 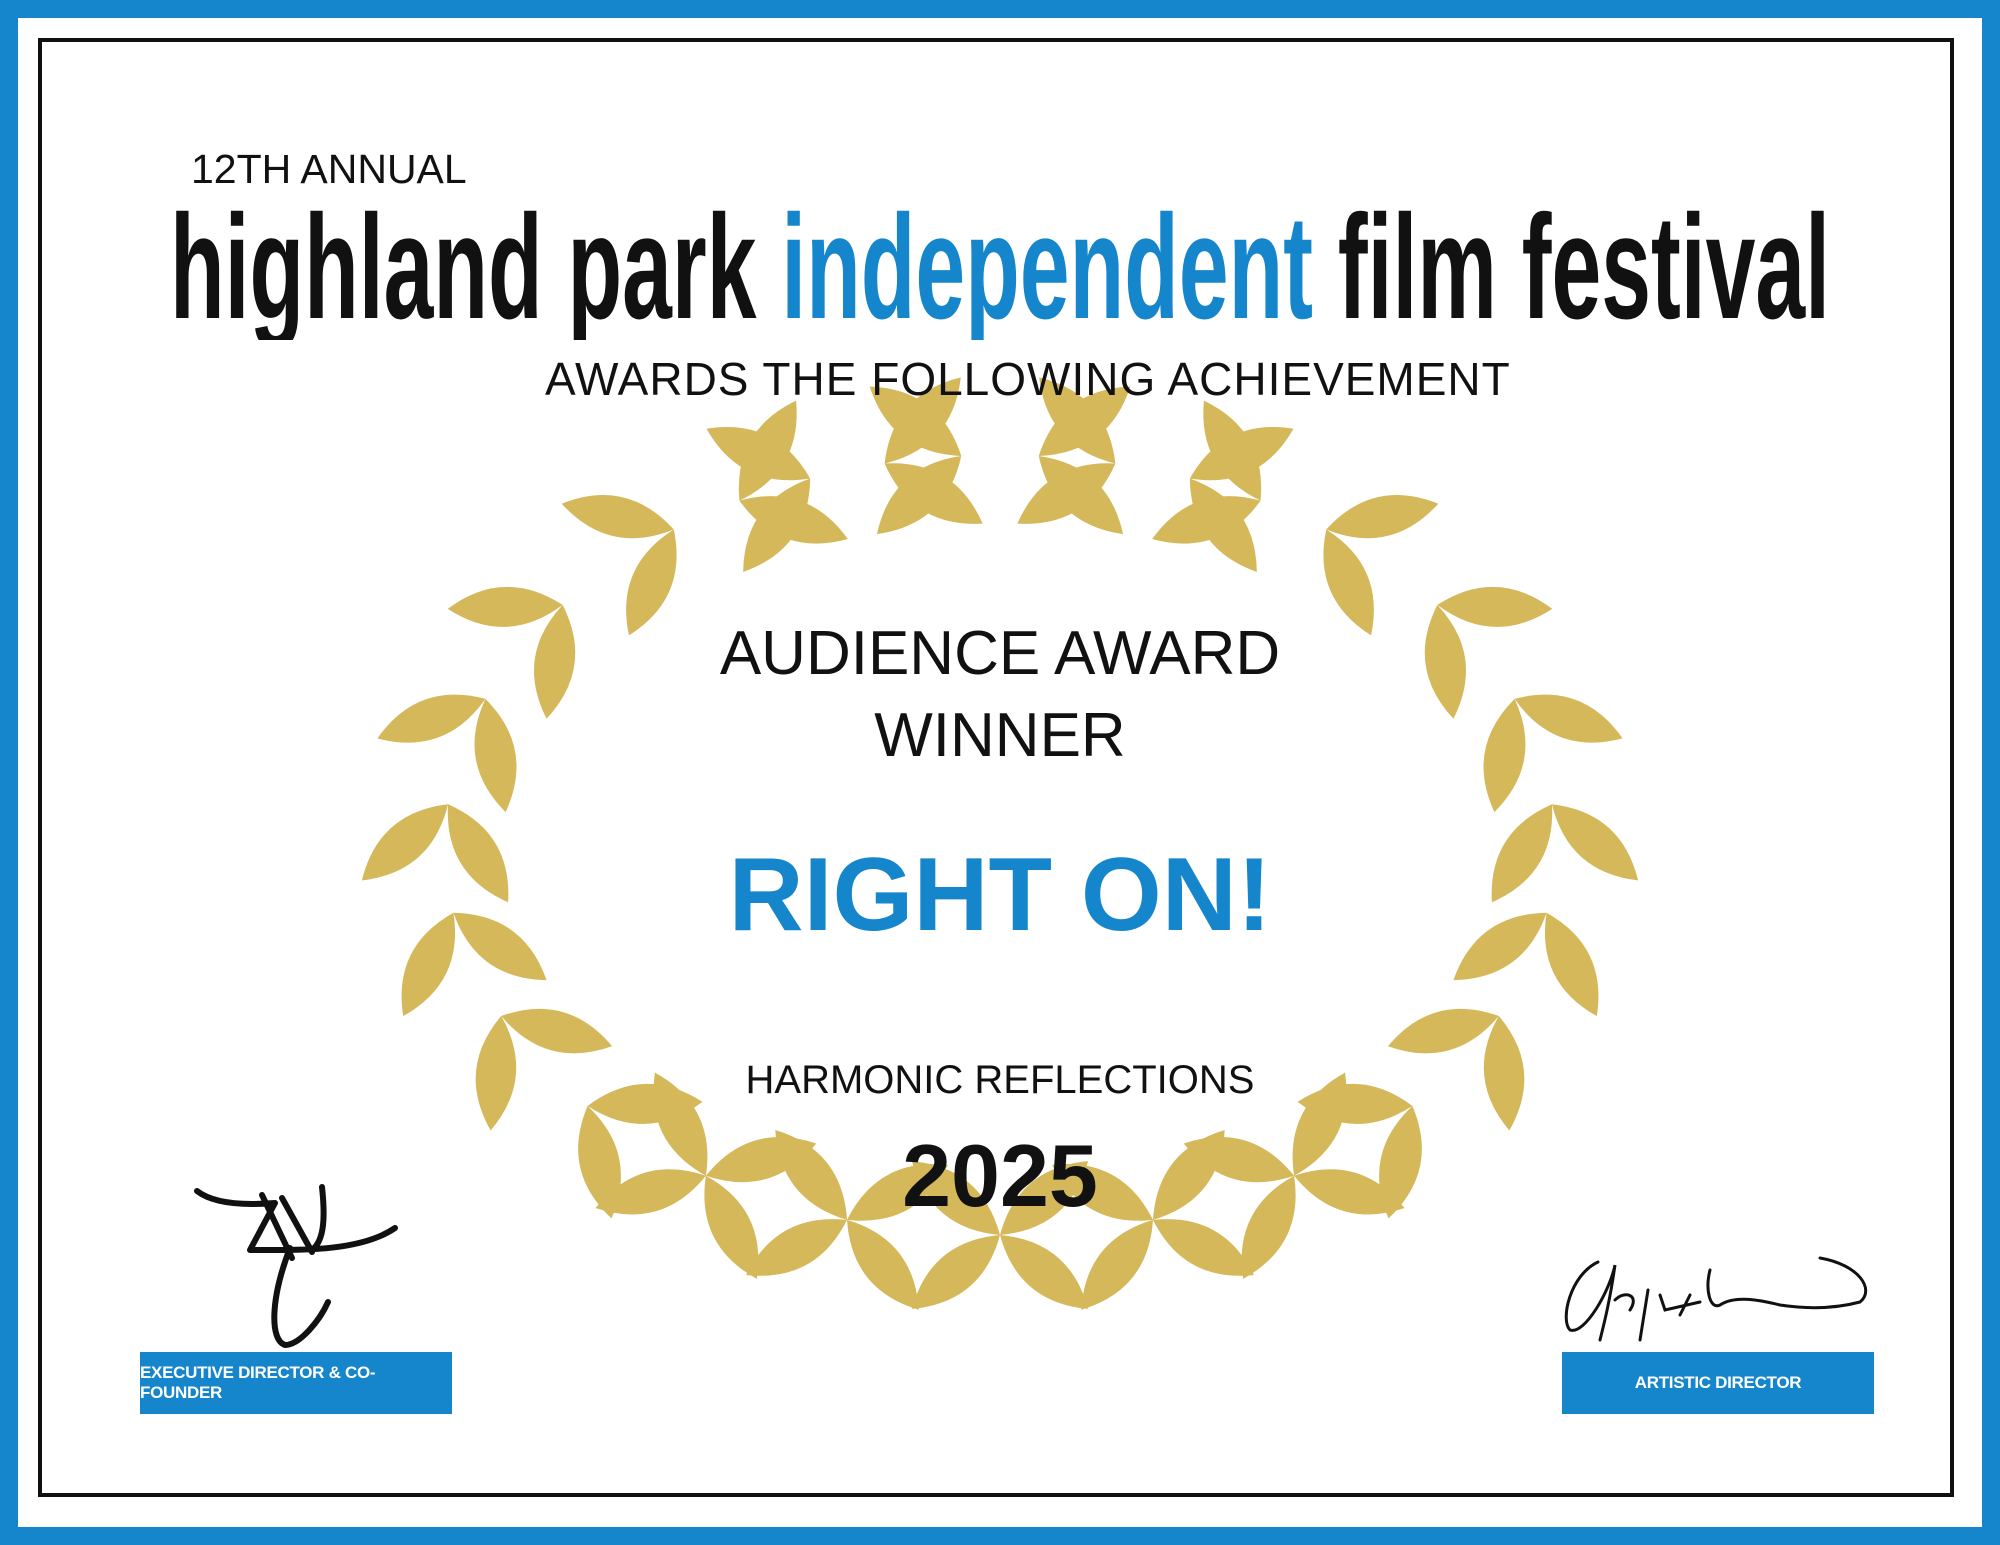 I want to click on award-year: 2025, so click(x=1000, y=1175).